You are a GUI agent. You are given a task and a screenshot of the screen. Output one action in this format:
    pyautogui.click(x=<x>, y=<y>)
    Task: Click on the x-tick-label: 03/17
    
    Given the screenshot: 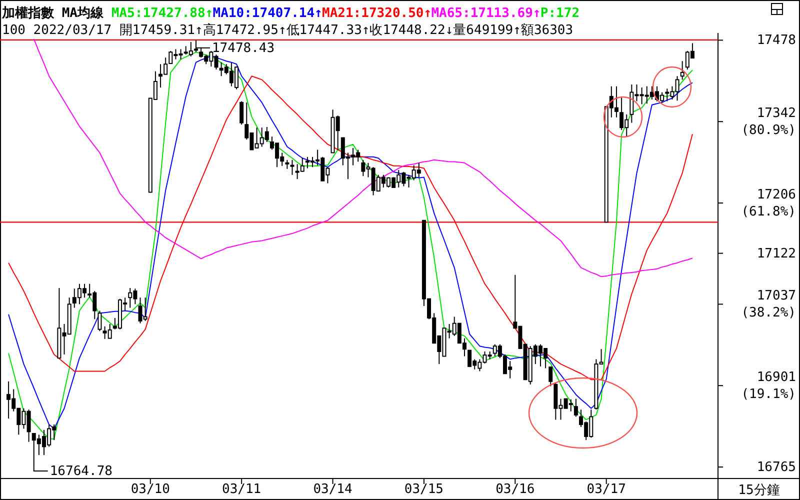 What is the action you would take?
    pyautogui.click(x=606, y=489)
    